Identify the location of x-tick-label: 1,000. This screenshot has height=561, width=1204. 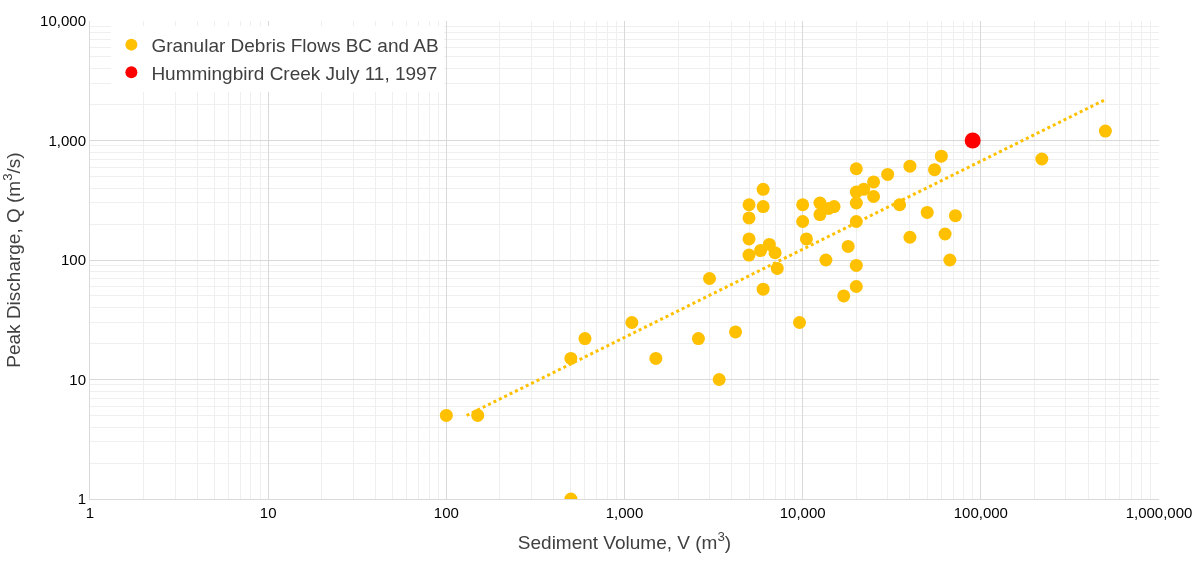
(624, 512).